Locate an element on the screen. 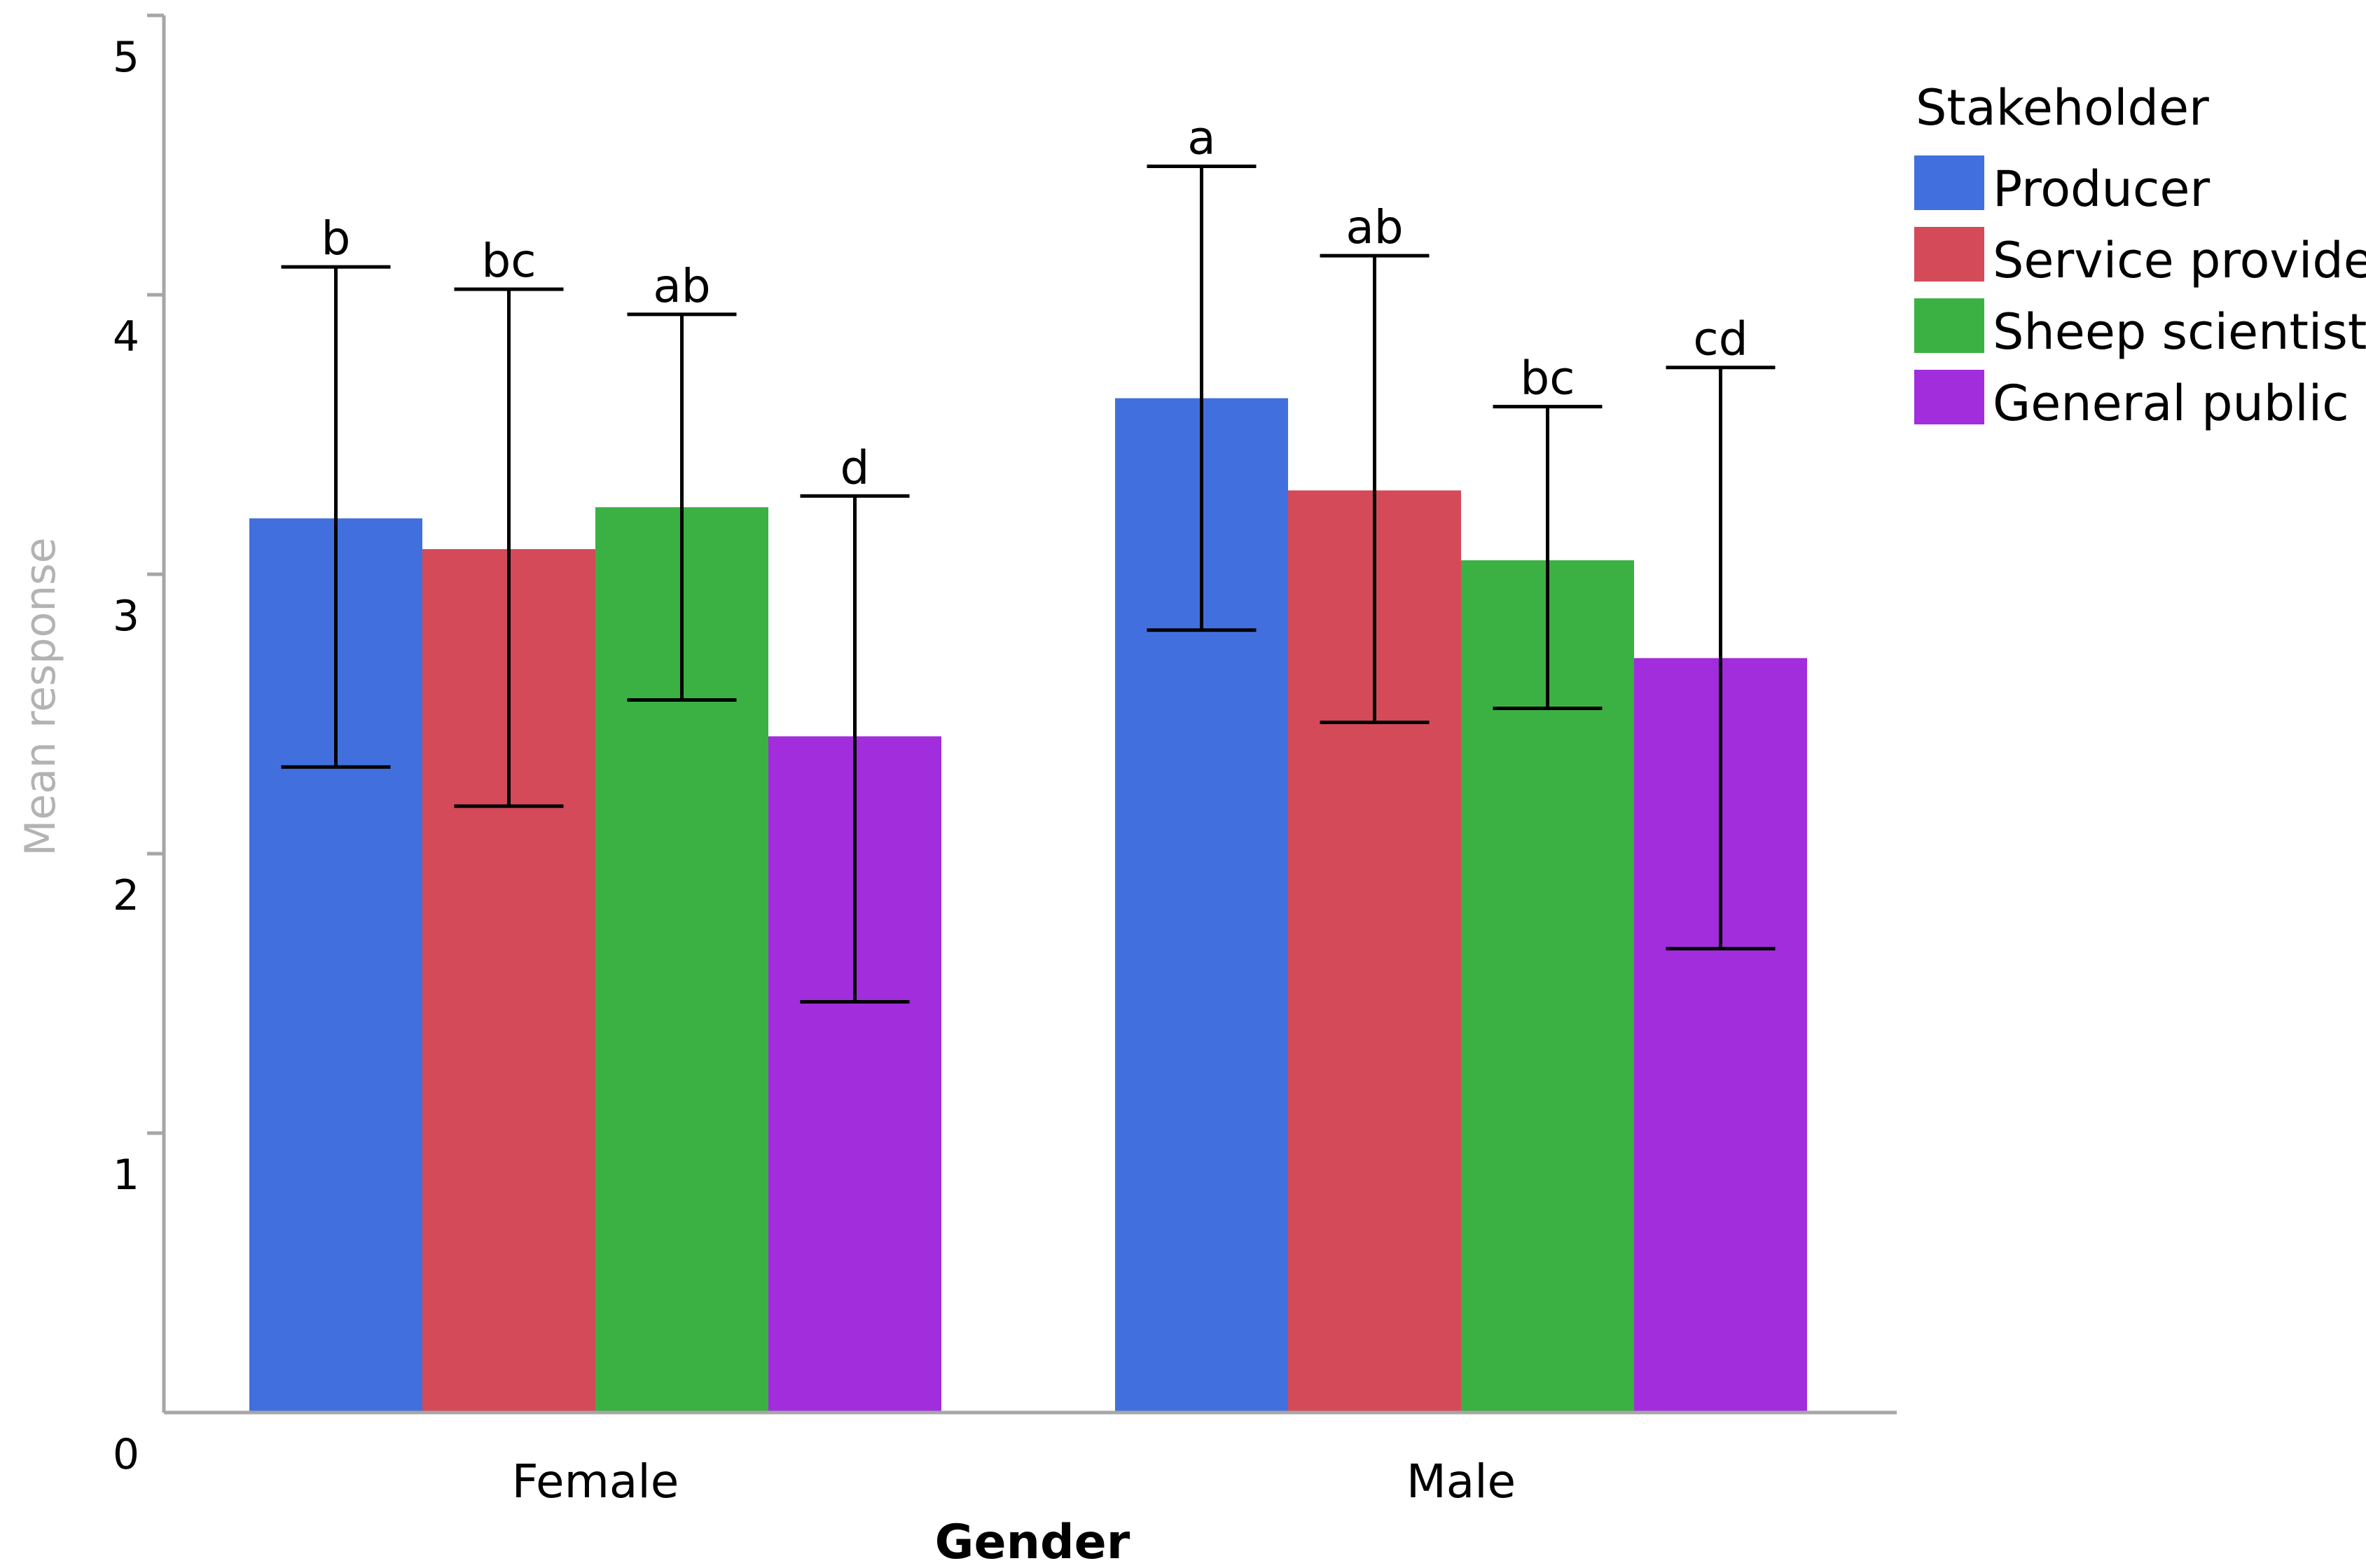 This screenshot has width=2366, height=1568. y-axis-title: Mean response is located at coordinates (40, 696).